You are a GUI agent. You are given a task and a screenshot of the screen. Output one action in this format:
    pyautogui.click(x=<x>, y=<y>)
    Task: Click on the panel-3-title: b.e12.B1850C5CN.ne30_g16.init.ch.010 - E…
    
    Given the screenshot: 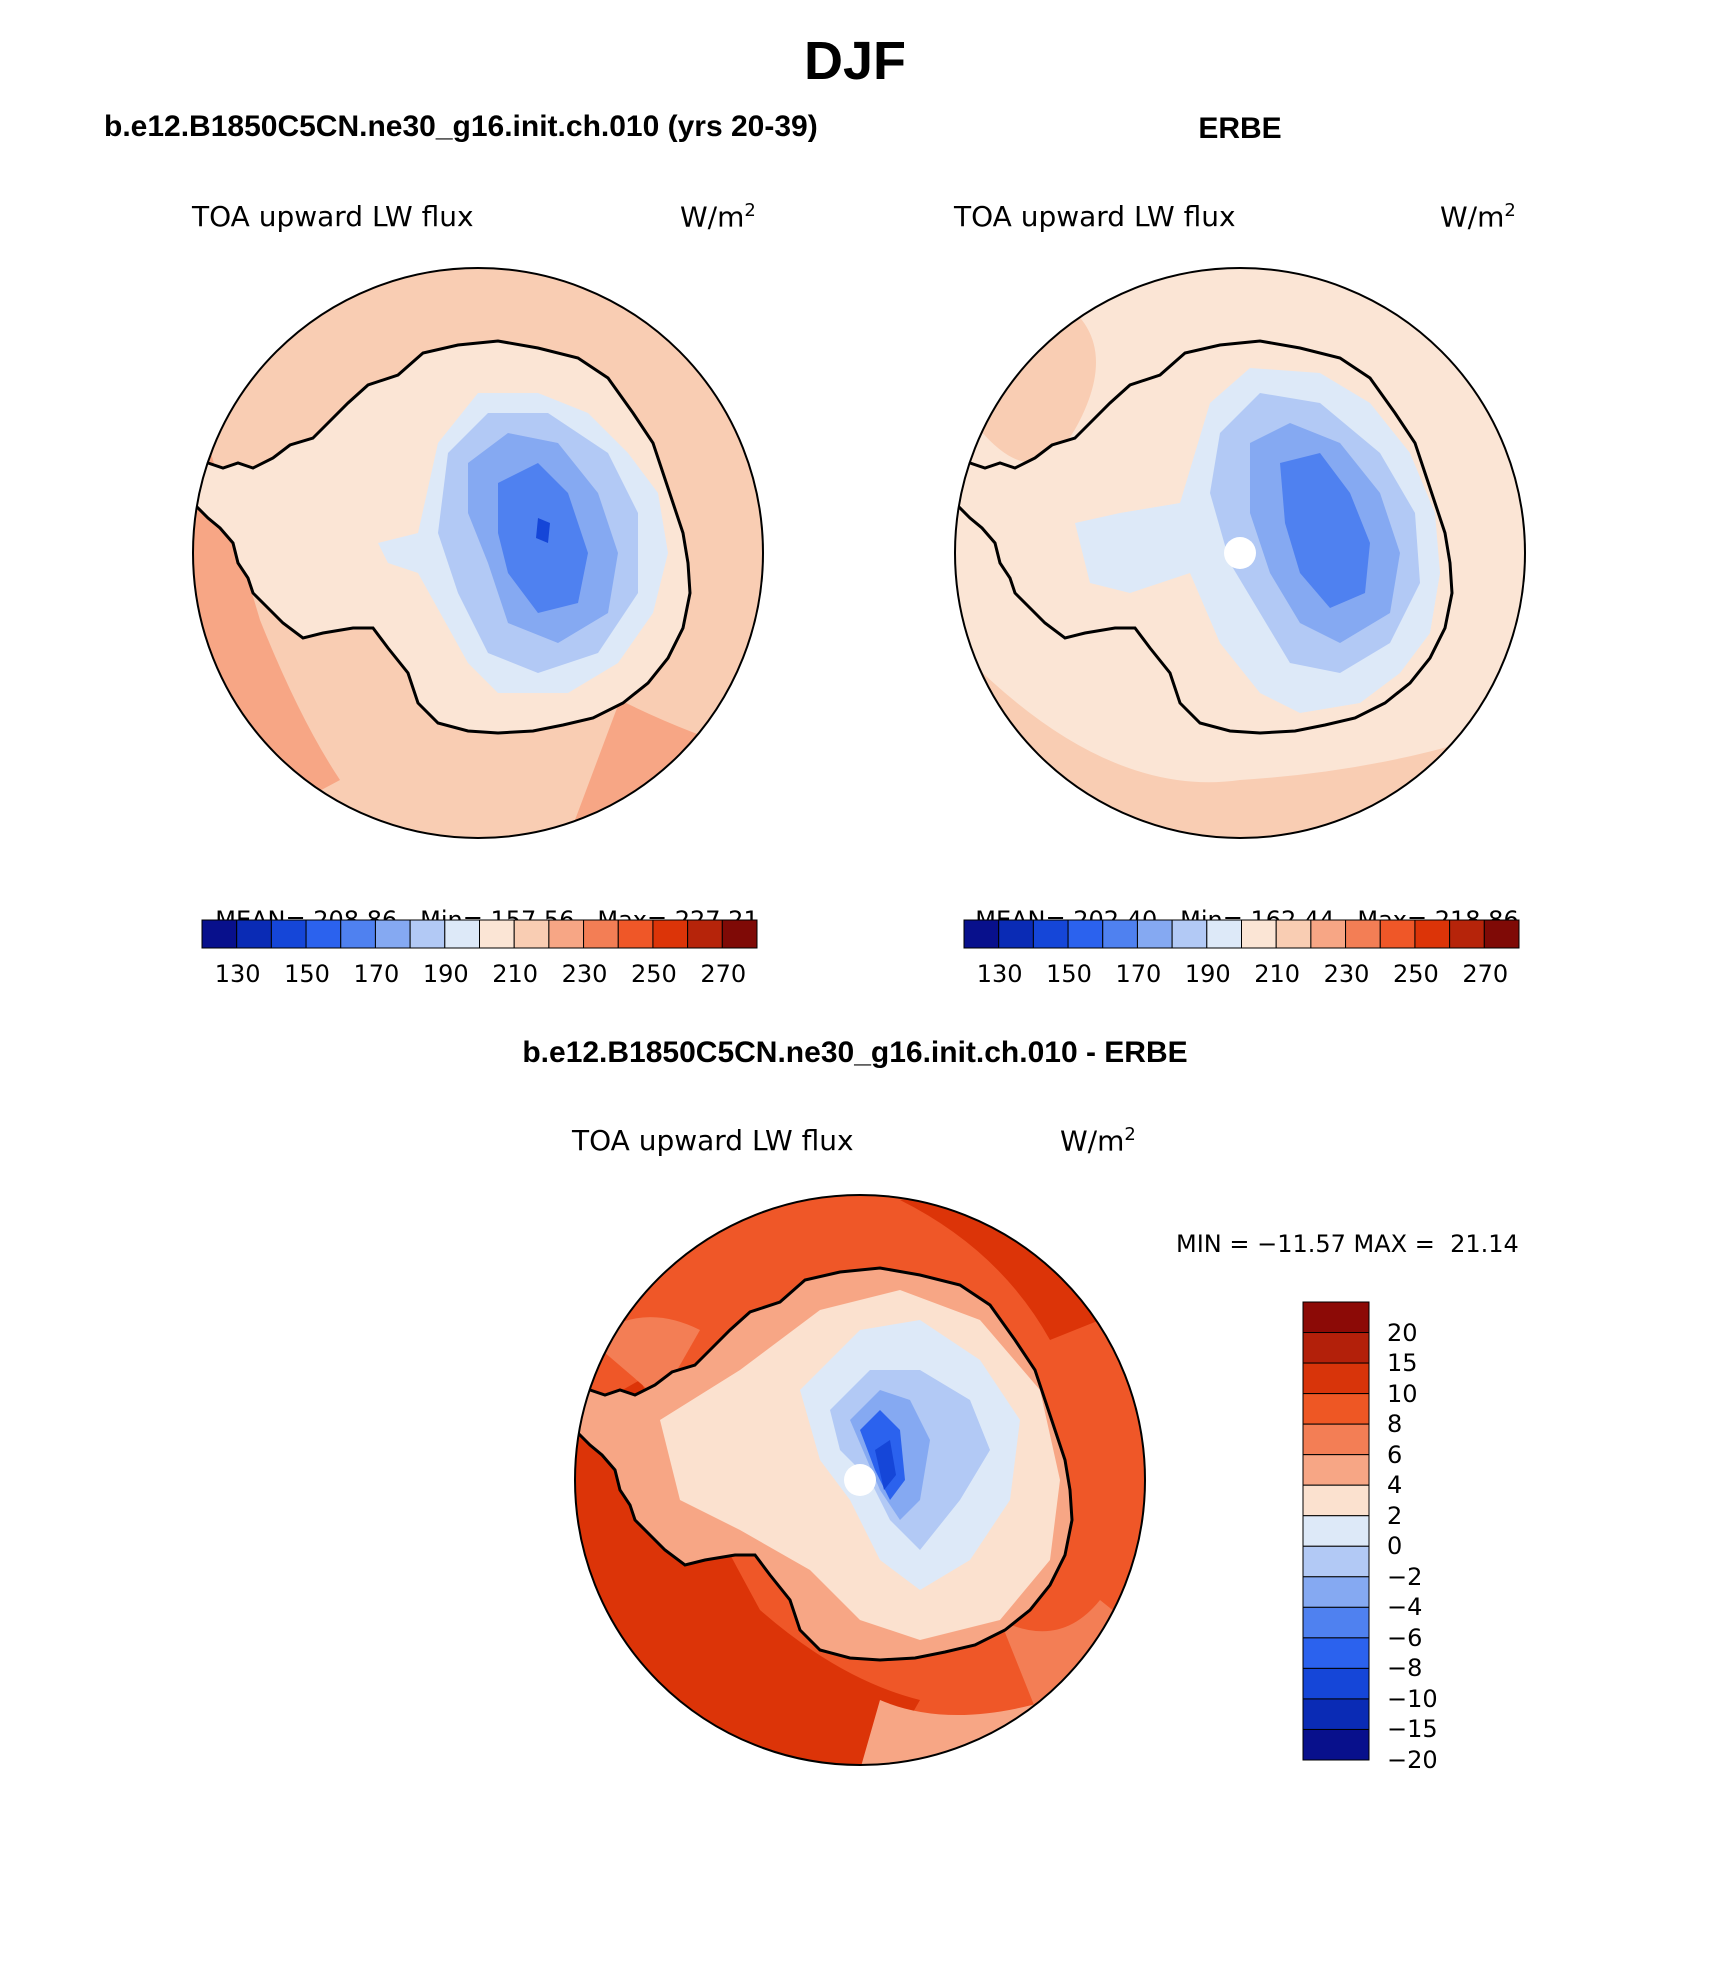 What is the action you would take?
    pyautogui.click(x=855, y=1052)
    